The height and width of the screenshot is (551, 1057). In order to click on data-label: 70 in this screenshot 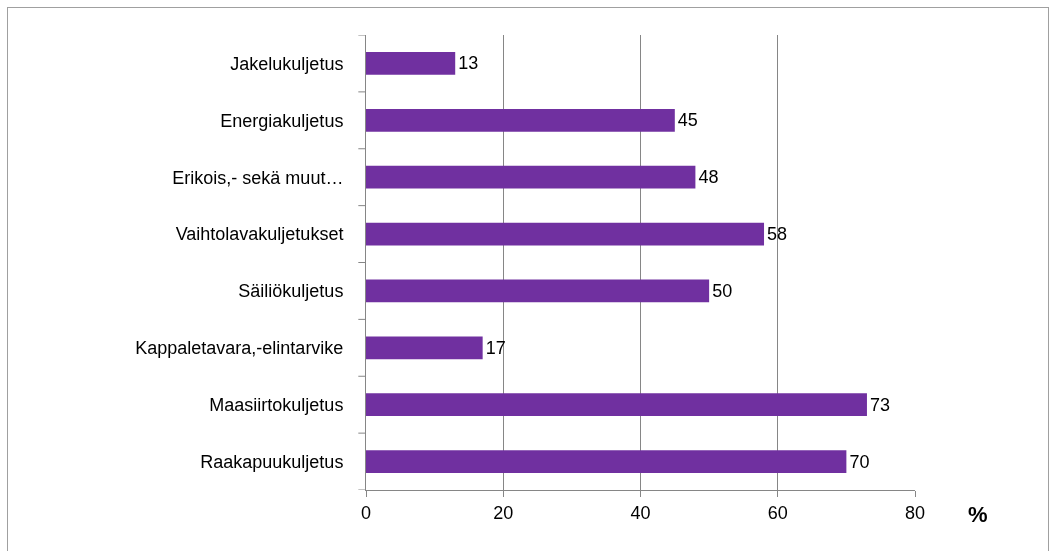, I will do `click(859, 461)`.